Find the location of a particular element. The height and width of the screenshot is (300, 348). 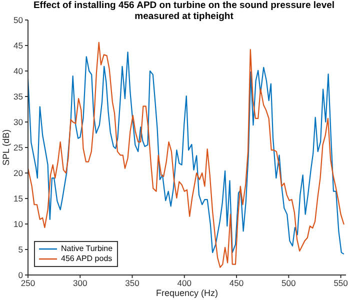

y-tick-label: 40 is located at coordinates (19, 71).